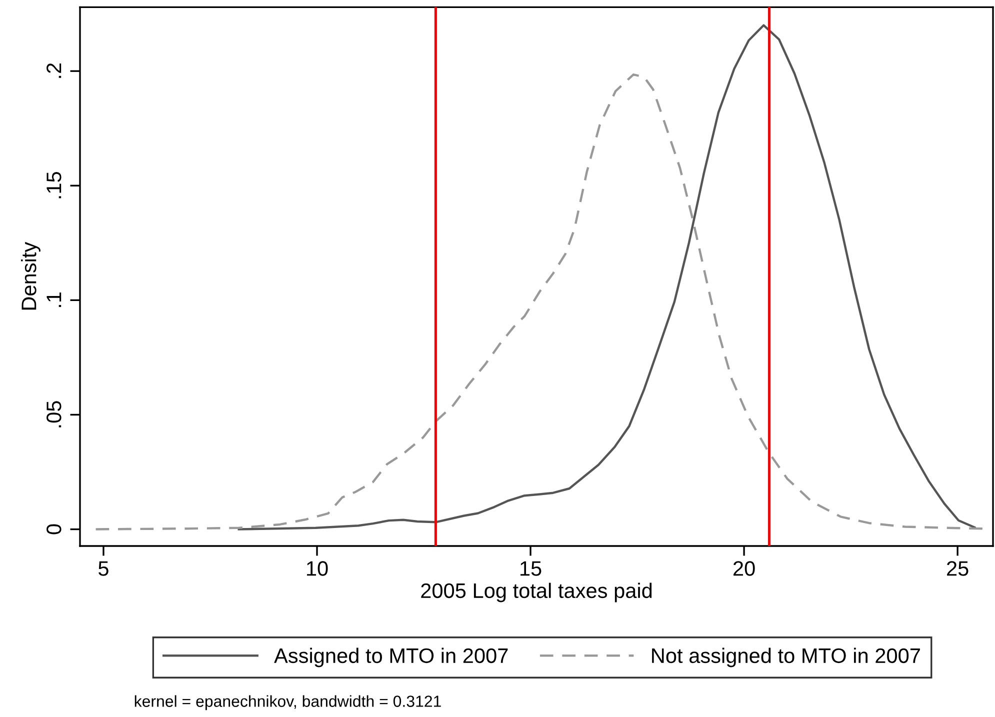 The width and height of the screenshot is (995, 717). I want to click on legend-label: Assigned to MTO in 2007, so click(391, 658).